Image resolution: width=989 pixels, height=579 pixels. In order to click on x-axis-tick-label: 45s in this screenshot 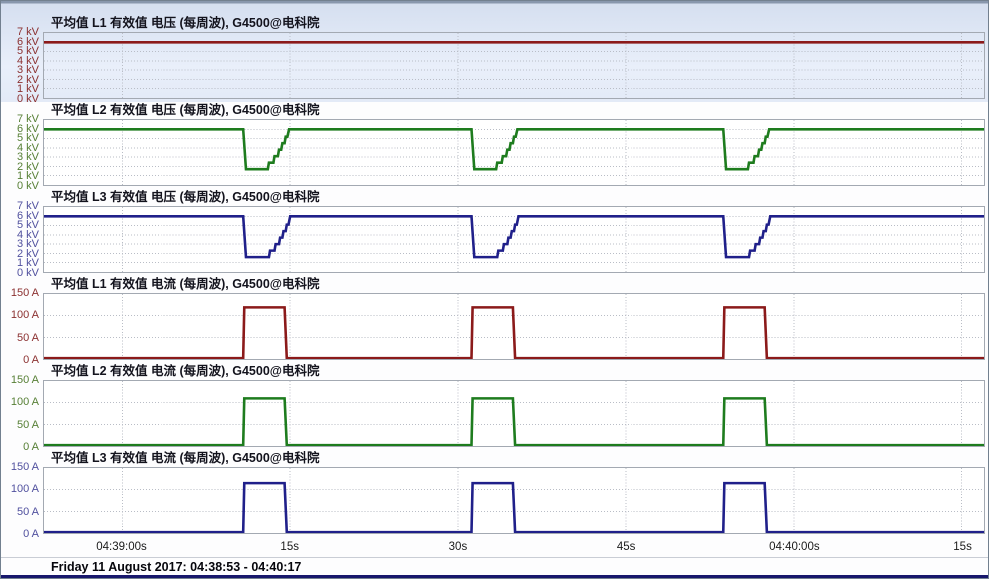, I will do `click(626, 547)`.